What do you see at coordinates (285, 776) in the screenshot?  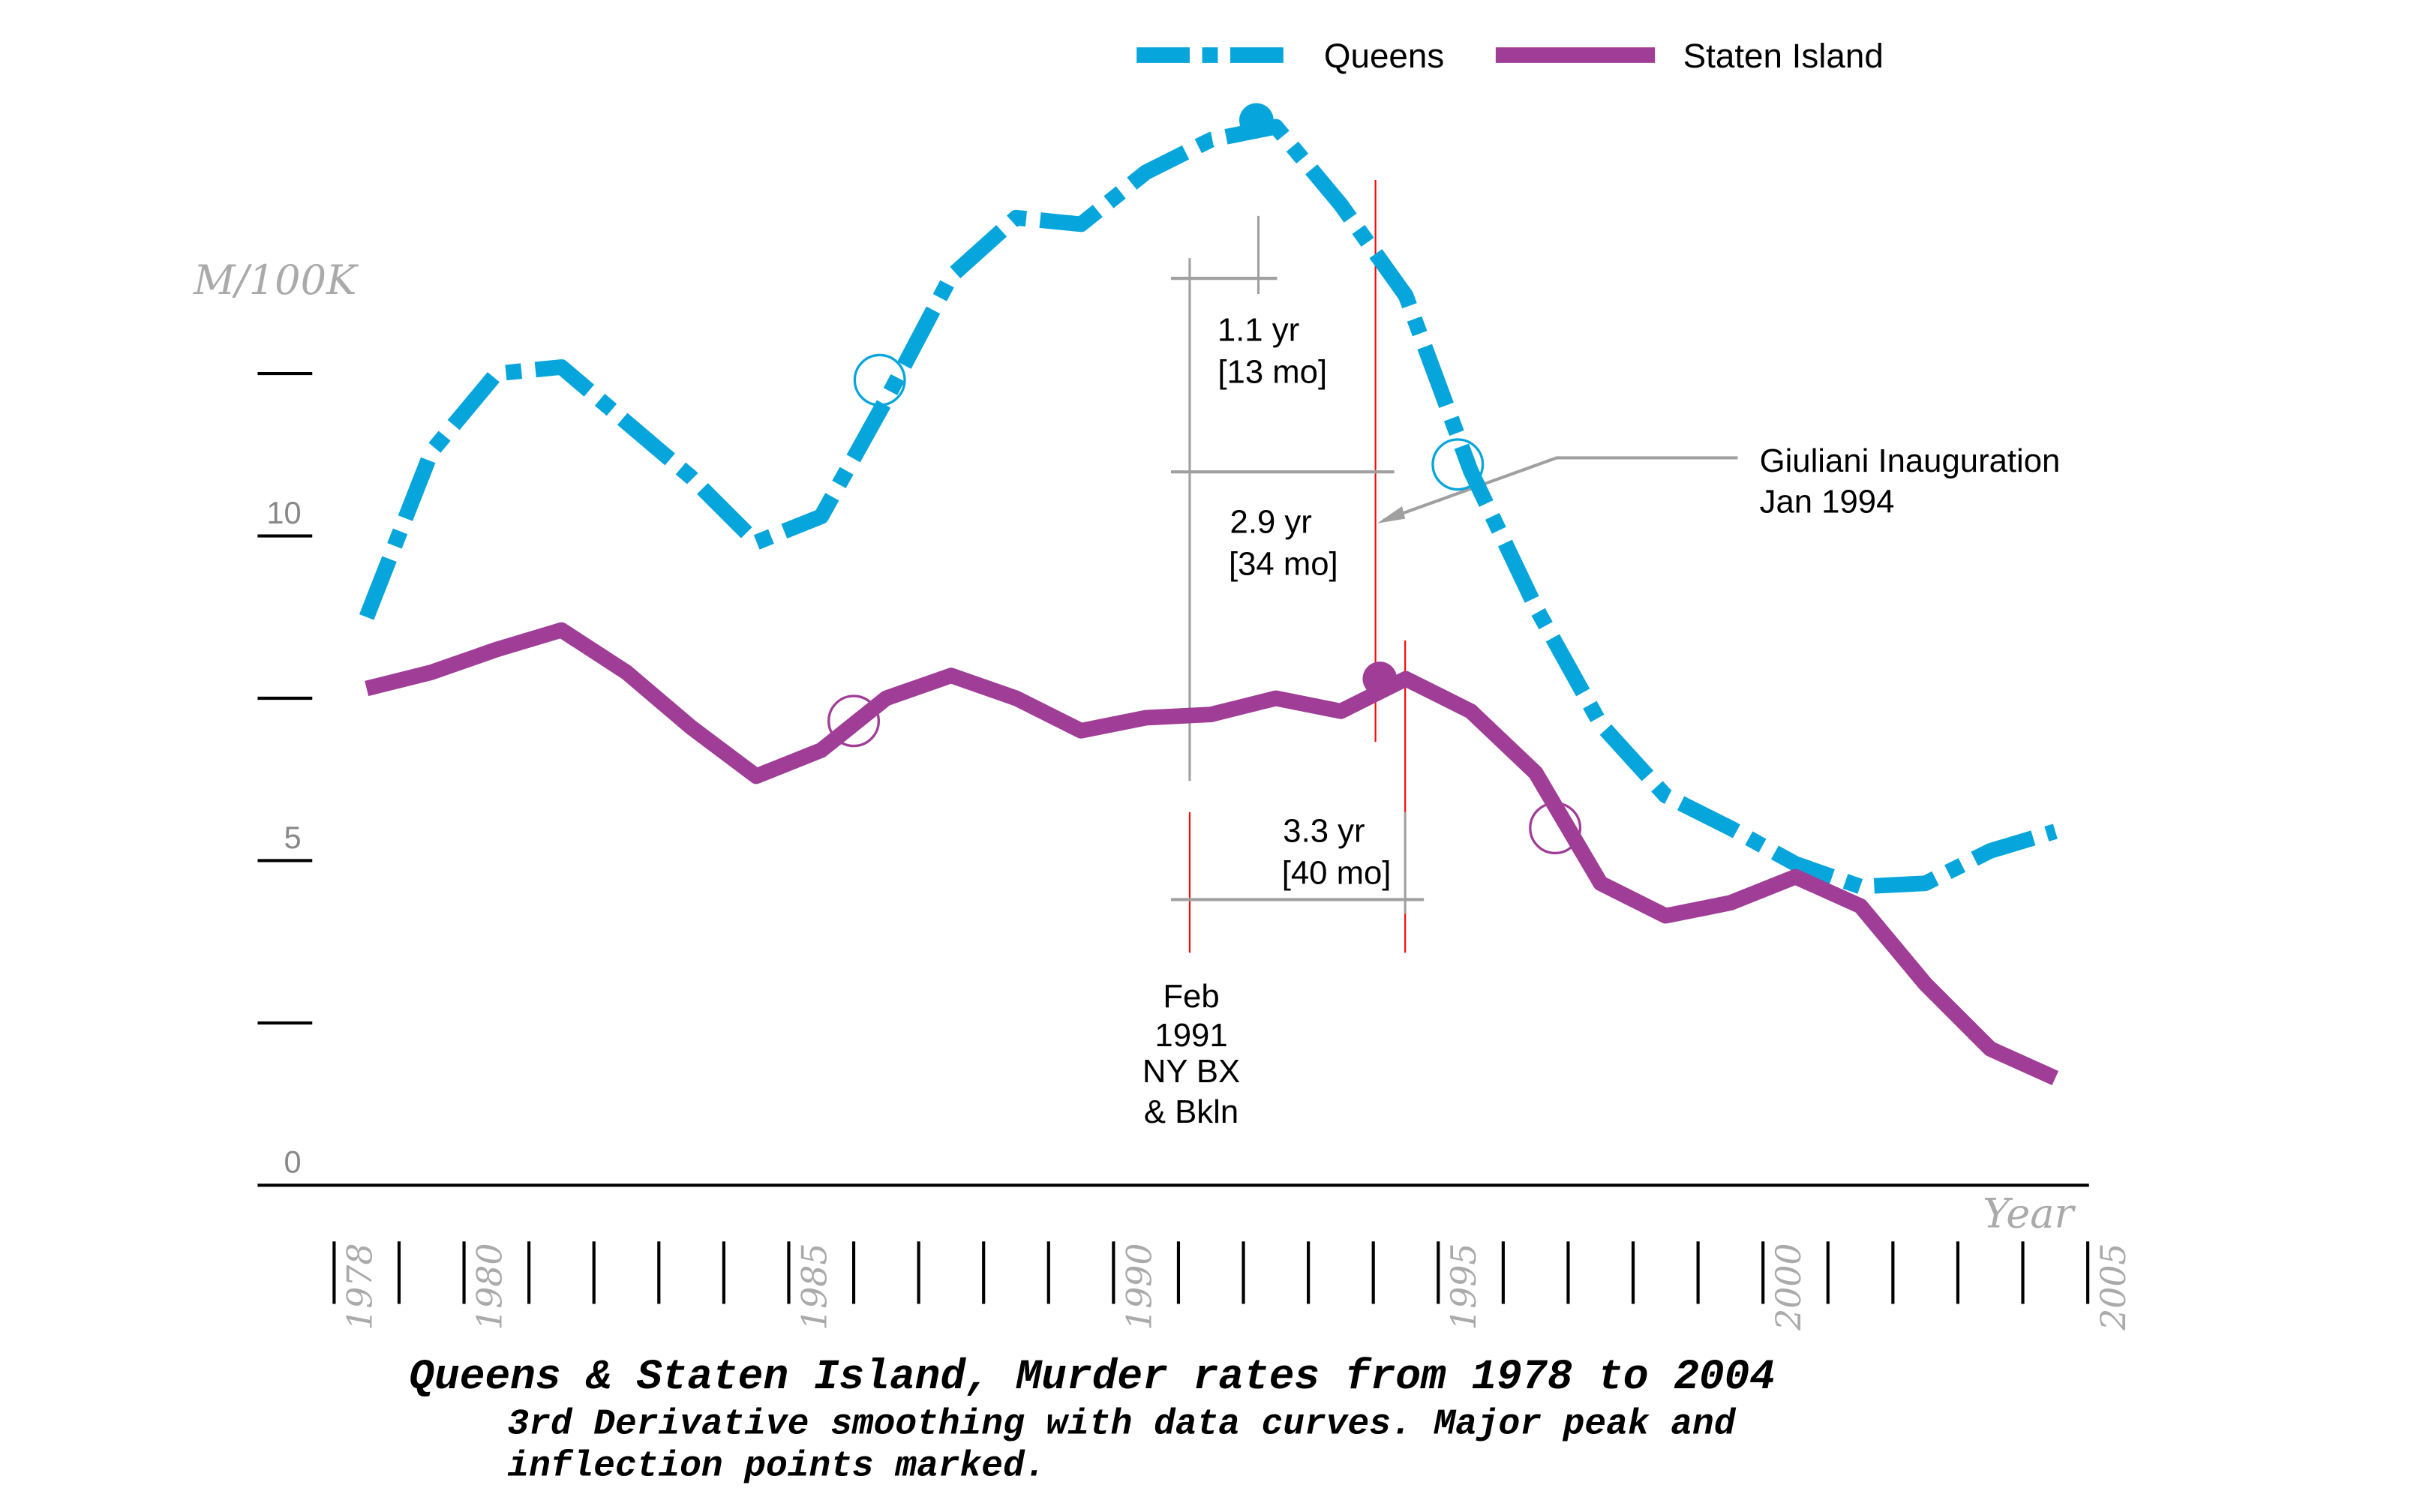 I see `y-axis: 0 5 10` at bounding box center [285, 776].